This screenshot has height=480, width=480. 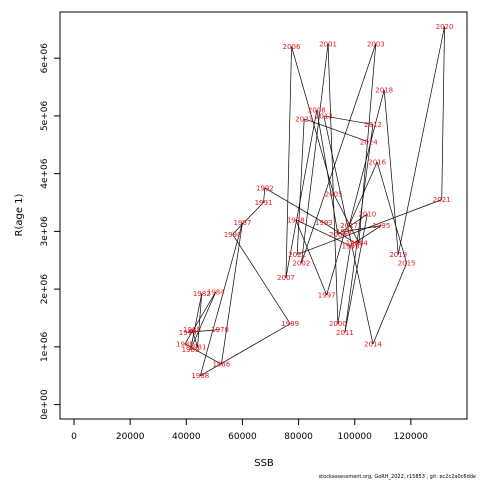 I want to click on trajectory-segment-2015, so click(x=391, y=213).